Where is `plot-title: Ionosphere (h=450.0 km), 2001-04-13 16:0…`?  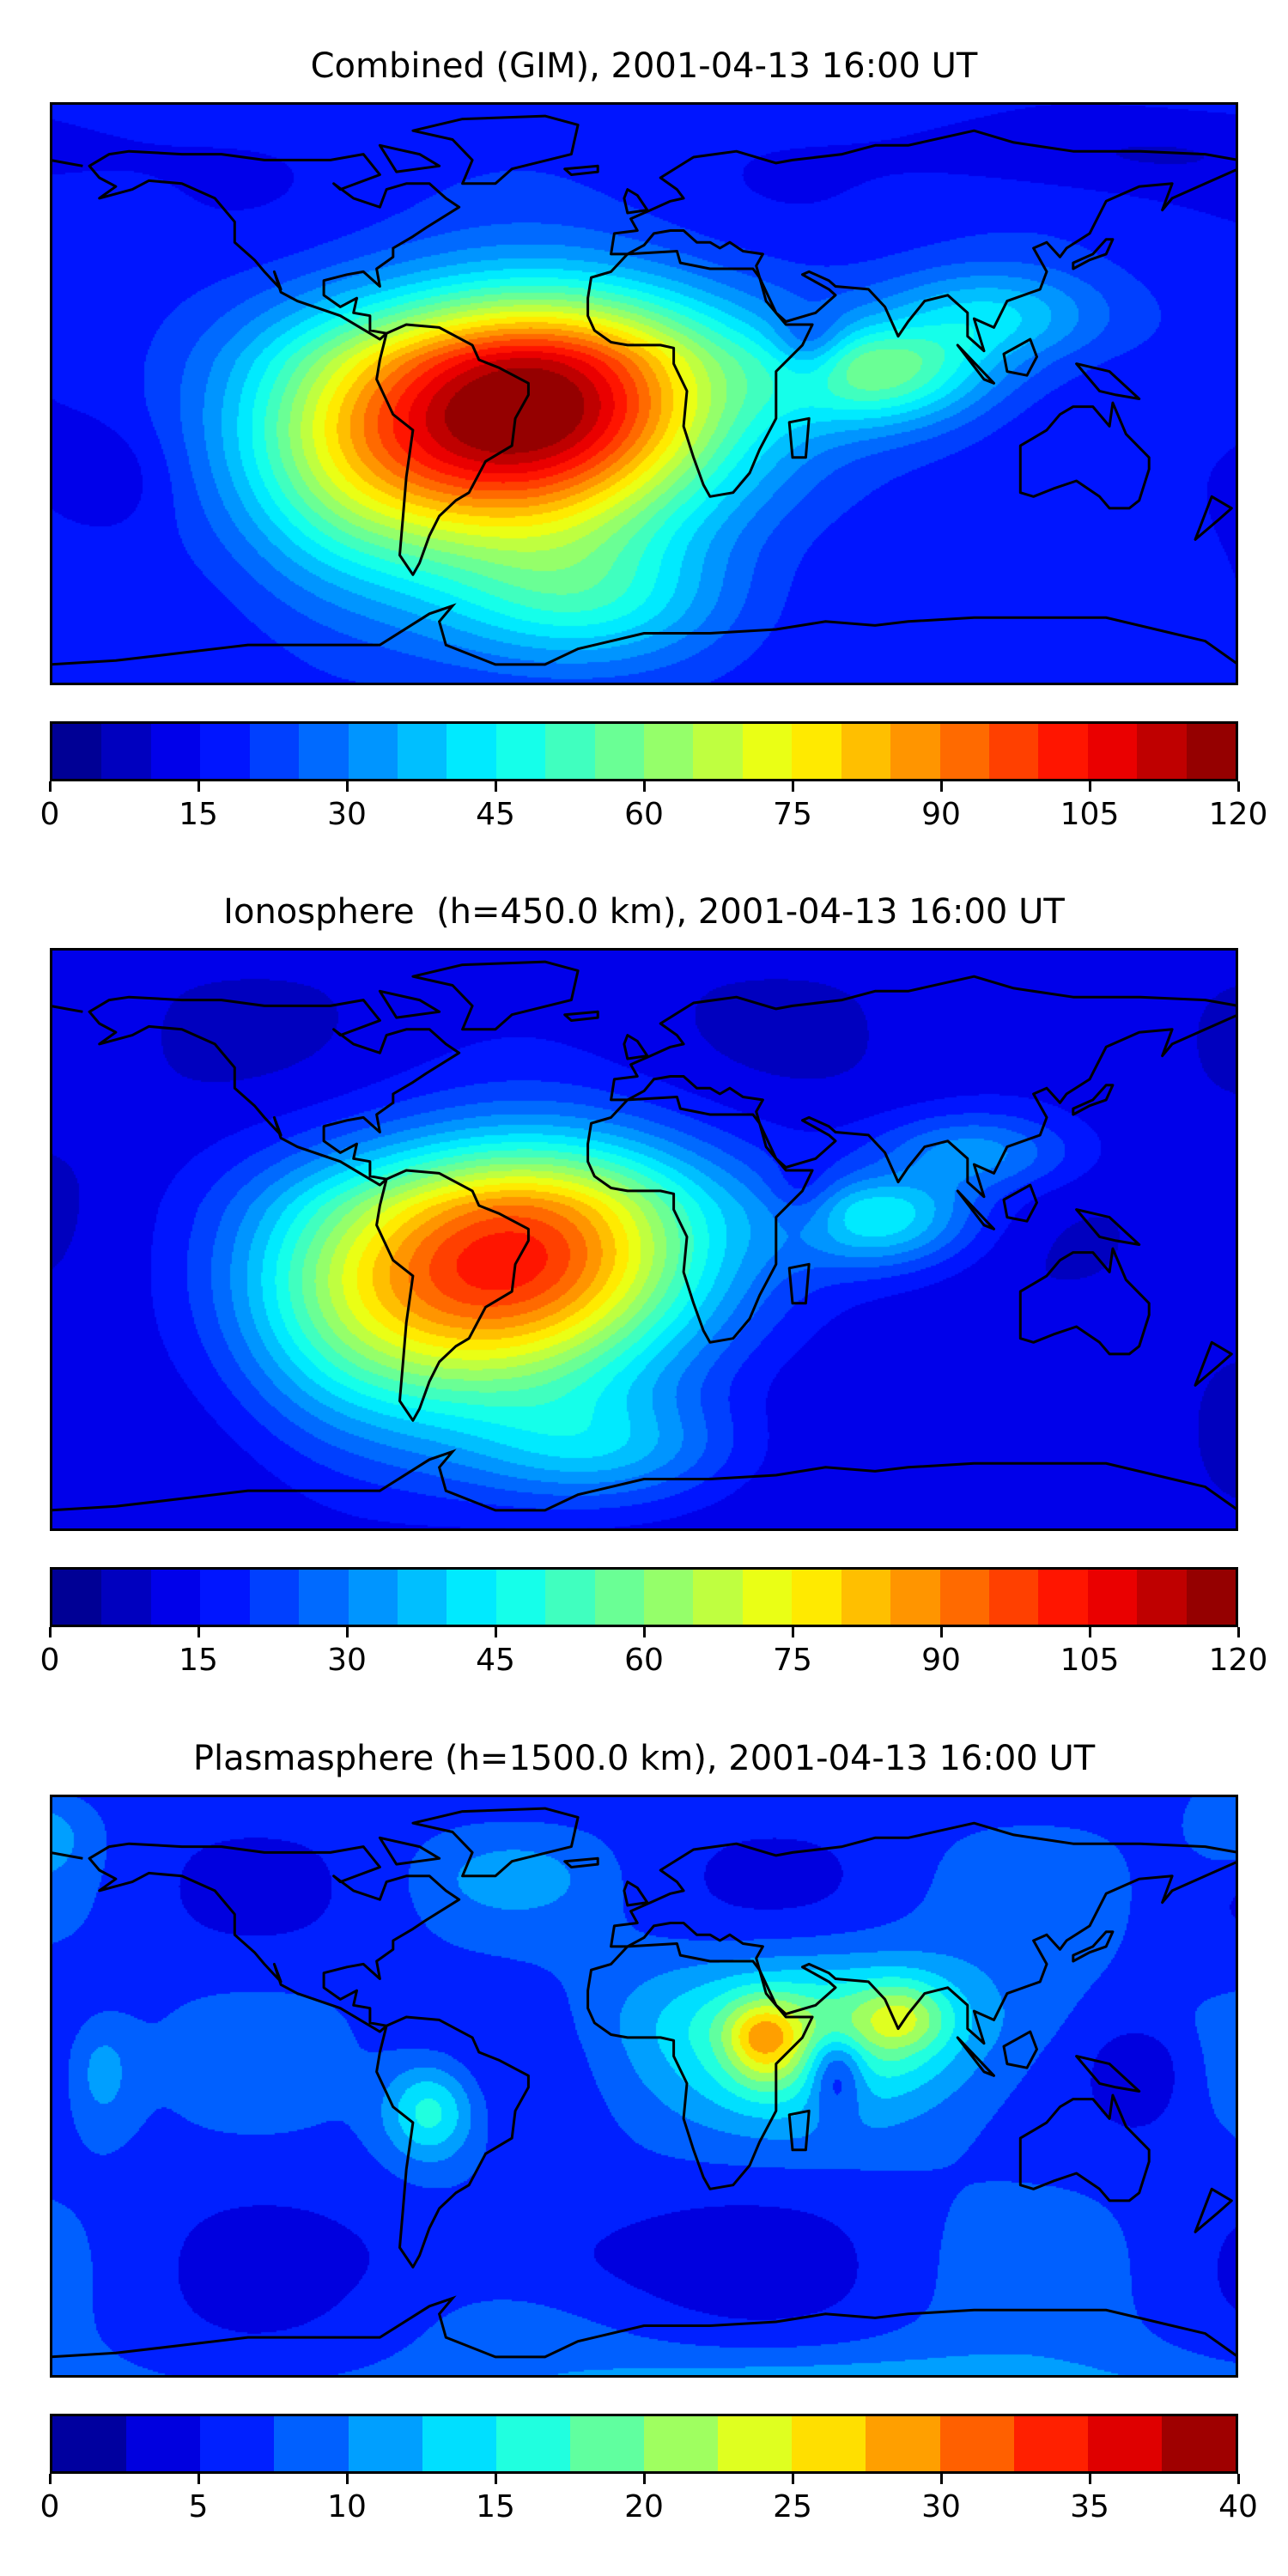 plot-title: Ionosphere (h=450.0 km), 2001-04-13 16:0… is located at coordinates (644, 912).